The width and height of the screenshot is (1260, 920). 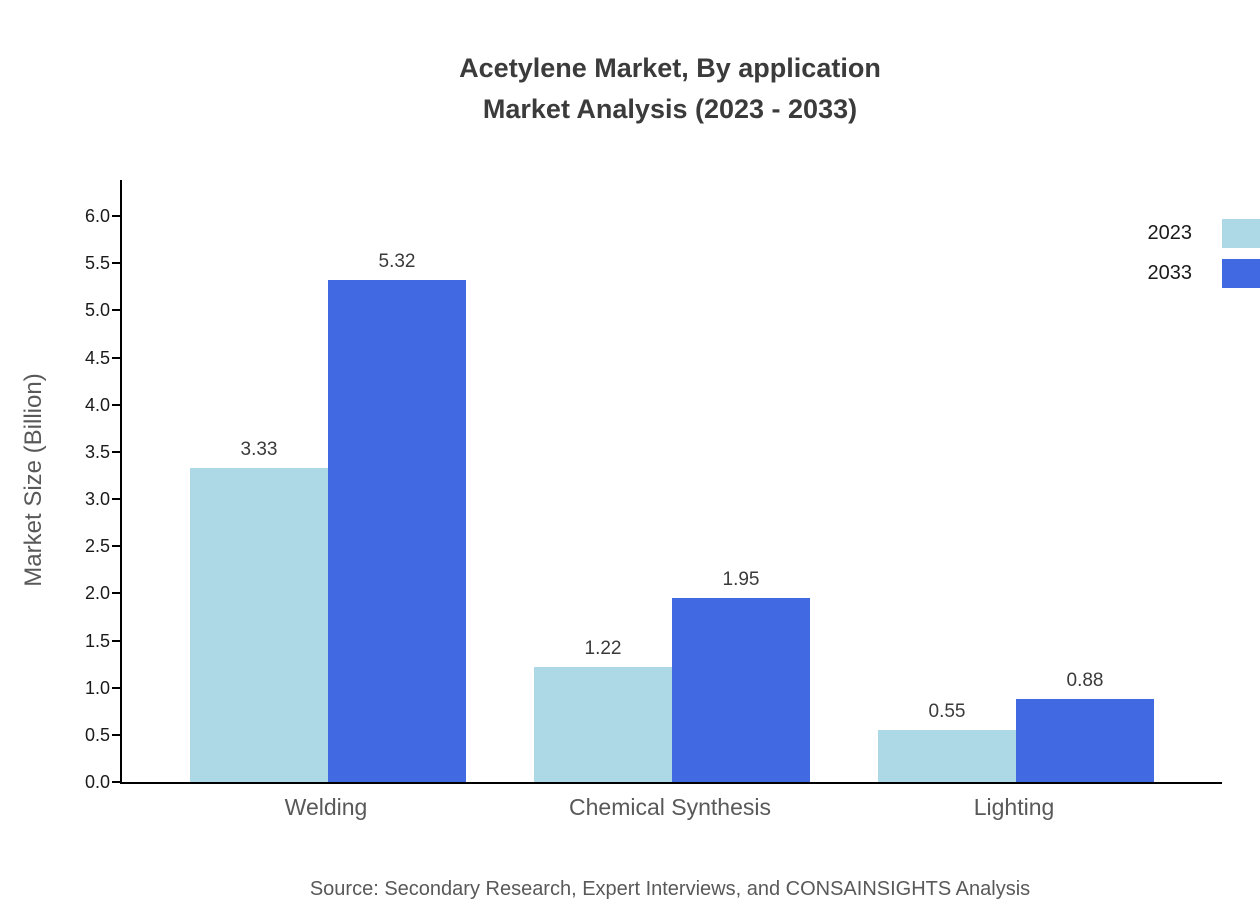 What do you see at coordinates (97, 263) in the screenshot?
I see `y-tick-label: 5.5` at bounding box center [97, 263].